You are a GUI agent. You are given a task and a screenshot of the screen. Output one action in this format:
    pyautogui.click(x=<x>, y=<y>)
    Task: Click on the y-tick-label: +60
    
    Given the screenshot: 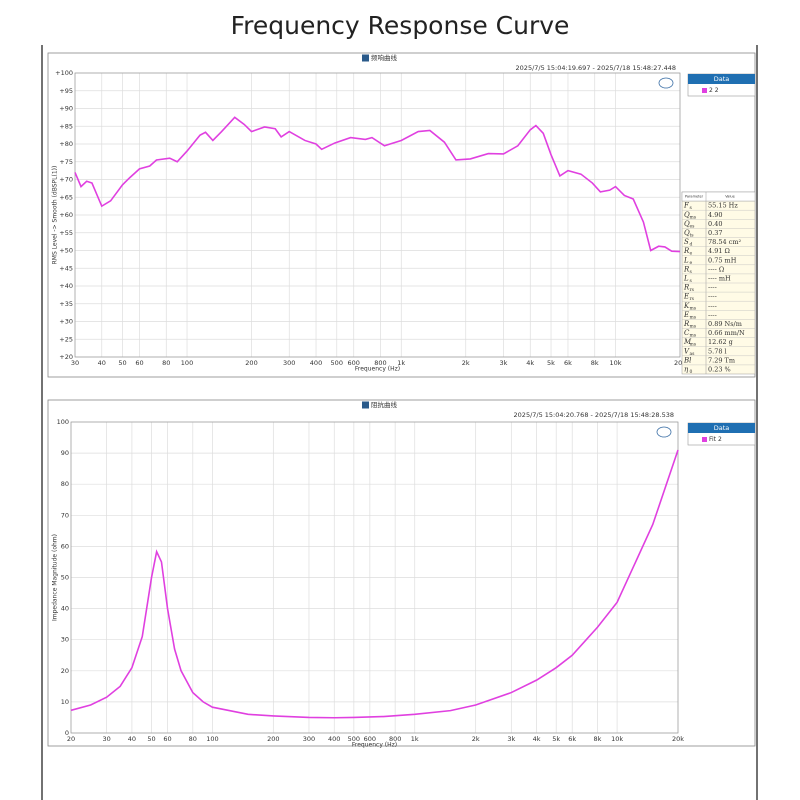 What is the action you would take?
    pyautogui.click(x=66, y=215)
    